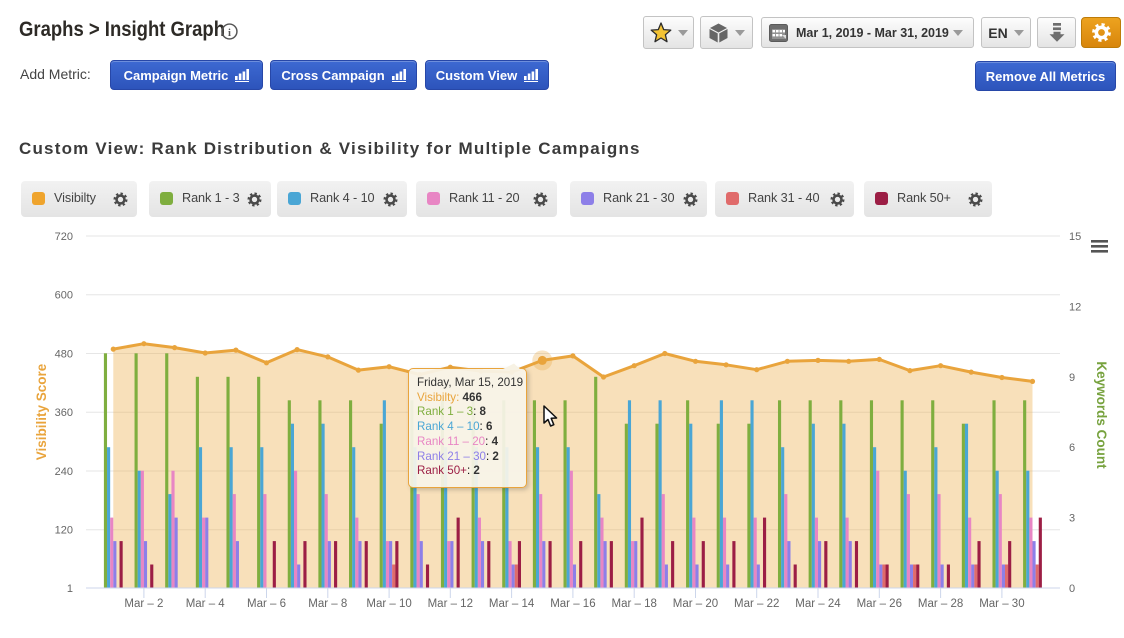 The height and width of the screenshot is (638, 1124). What do you see at coordinates (756, 604) in the screenshot?
I see `svg-text: Mar – 22` at bounding box center [756, 604].